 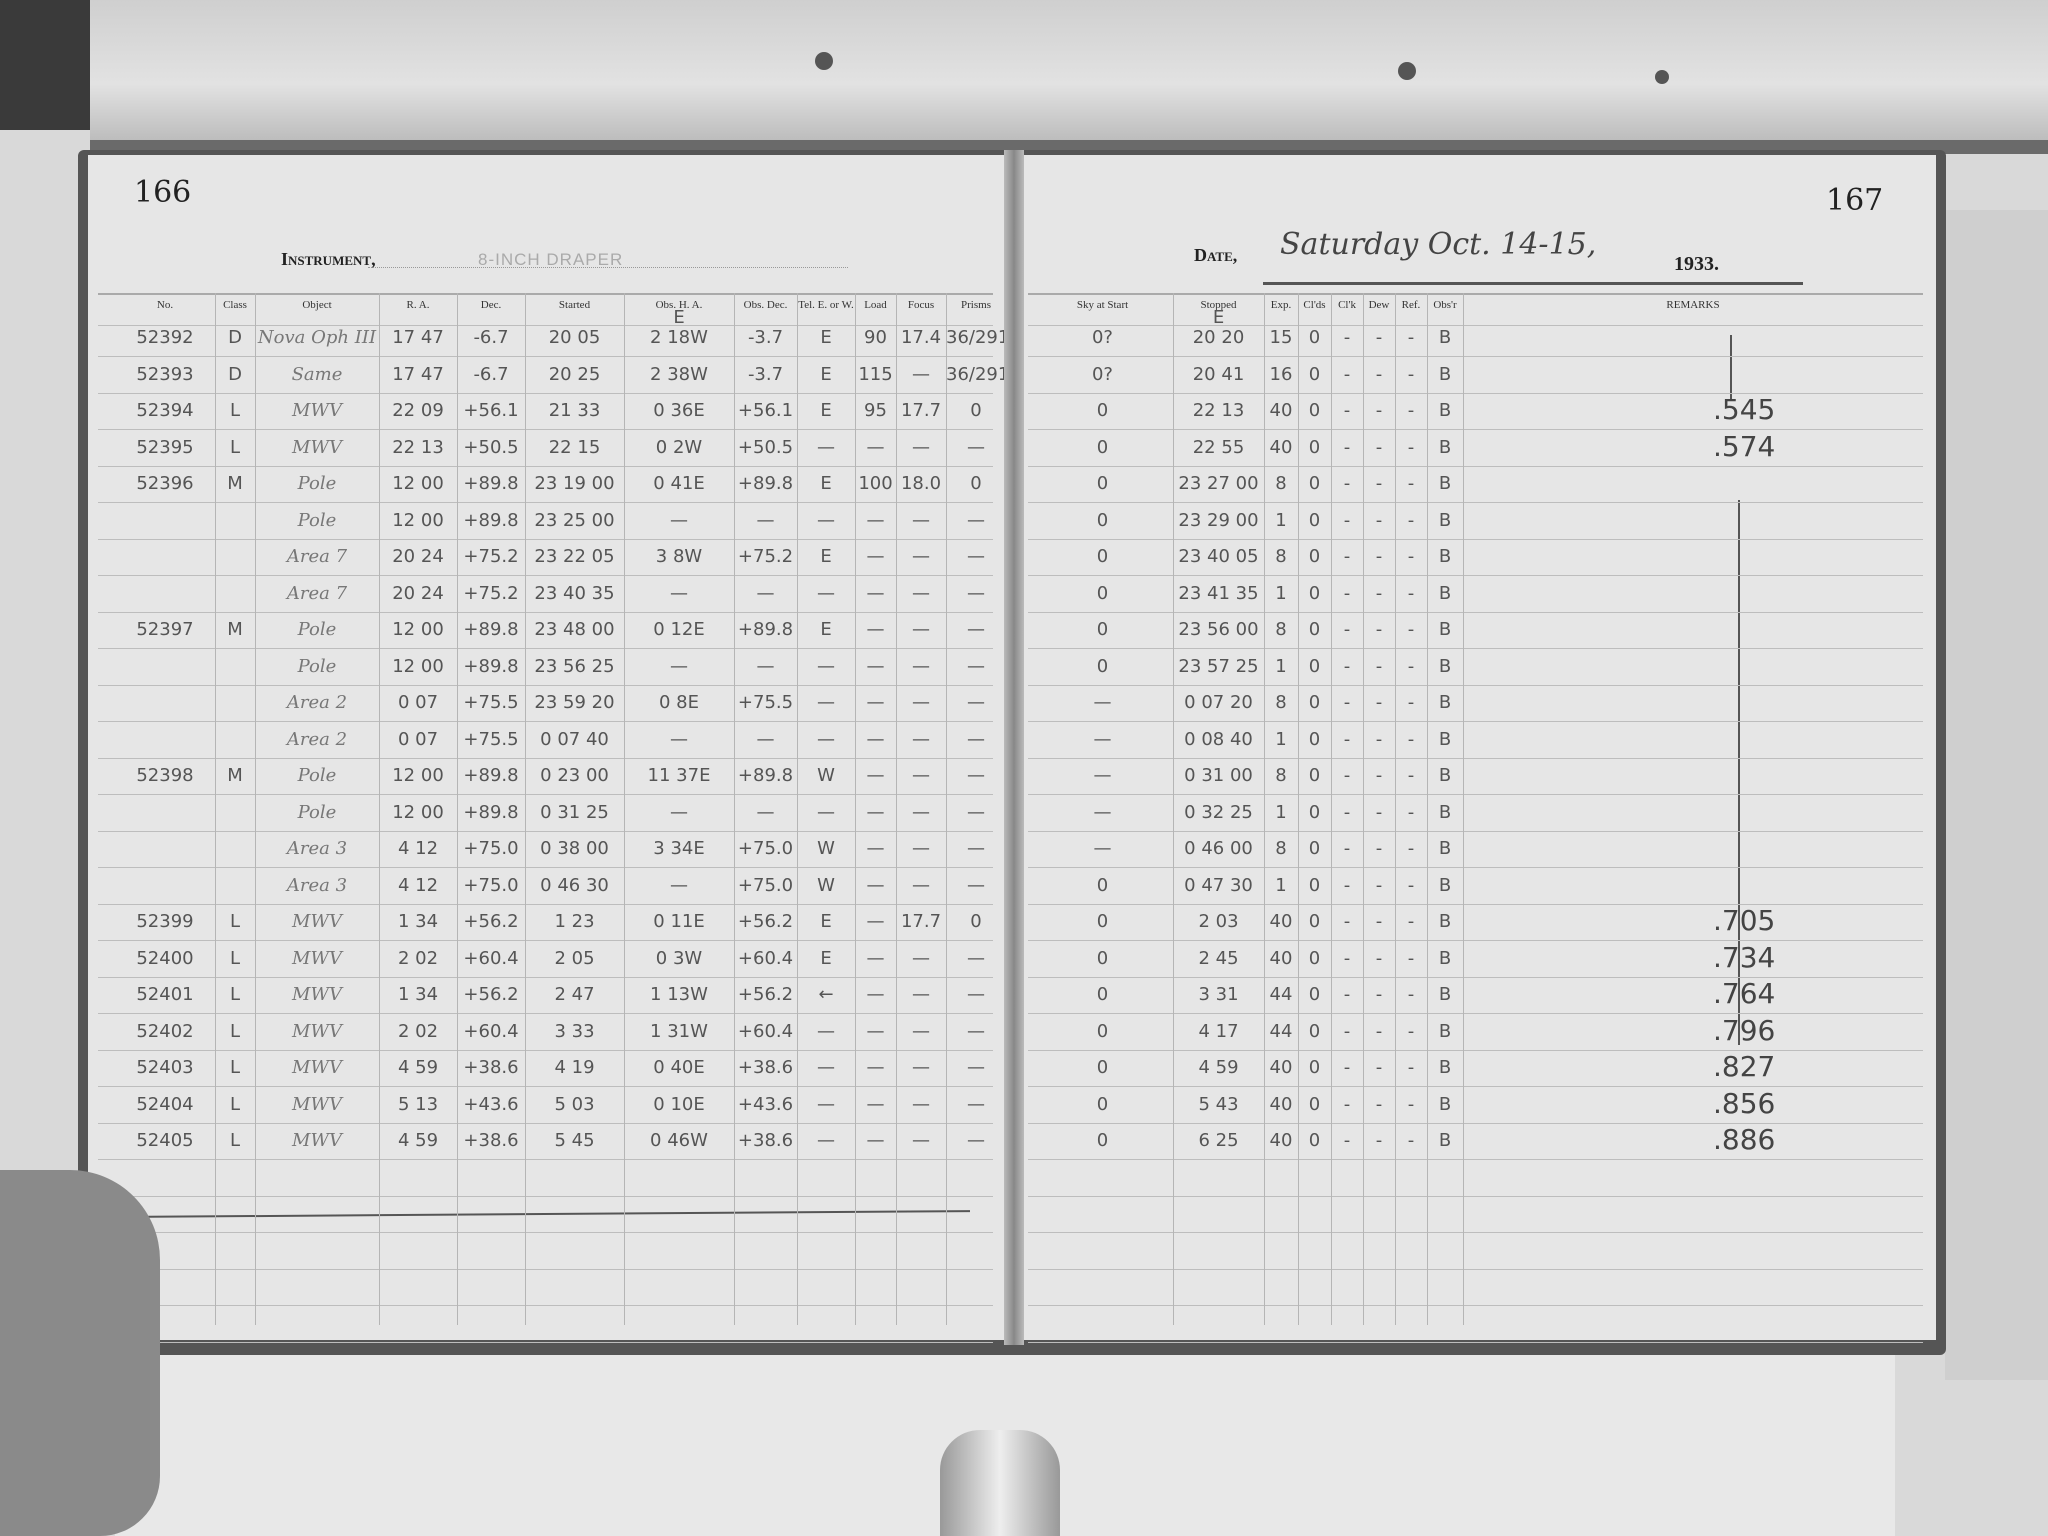 I want to click on cell-dec: +38.6, so click(x=491, y=1067).